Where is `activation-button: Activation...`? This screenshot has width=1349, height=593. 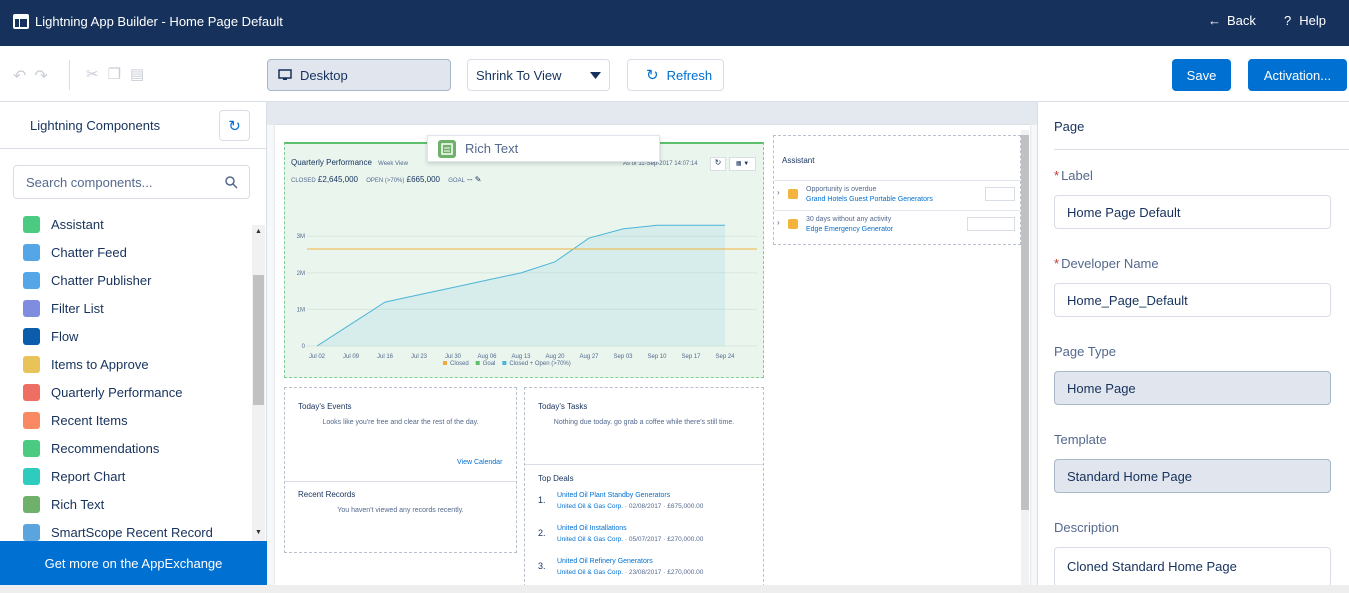 activation-button: Activation... is located at coordinates (1297, 75).